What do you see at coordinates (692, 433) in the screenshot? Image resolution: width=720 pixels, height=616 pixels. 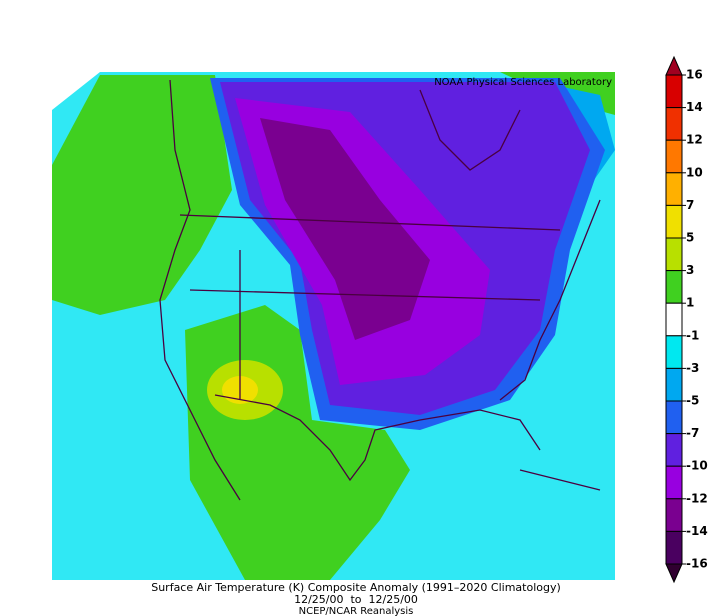 I see `colorbar-label: -7` at bounding box center [692, 433].